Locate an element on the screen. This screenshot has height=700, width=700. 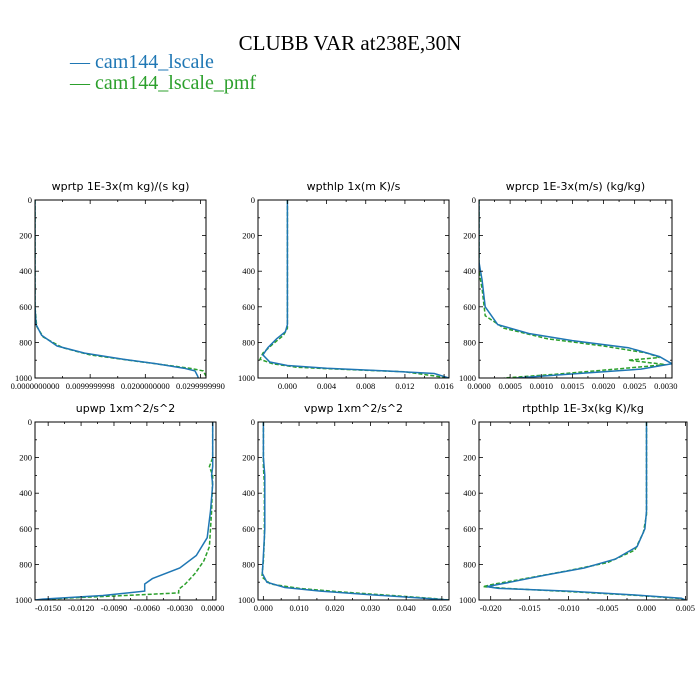
panel-title: wprcp 1E-3x(m/s) (kg/kg) is located at coordinates (575, 186).